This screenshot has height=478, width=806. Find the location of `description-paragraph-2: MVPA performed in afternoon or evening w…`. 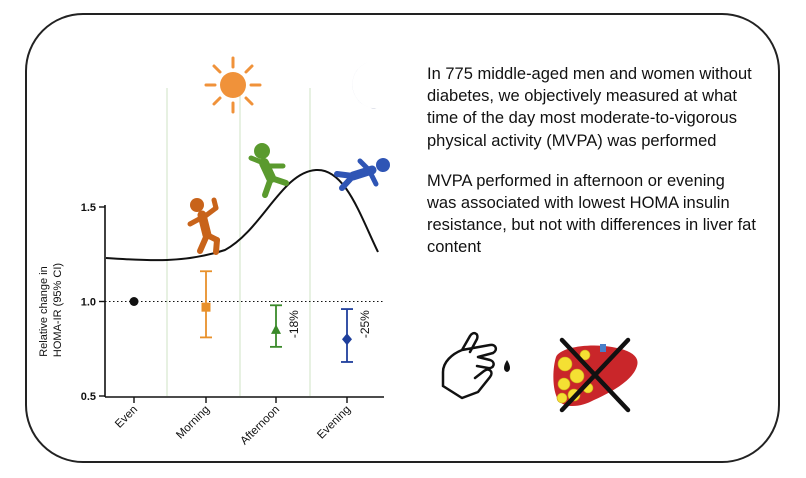

description-paragraph-2: MVPA performed in afternoon or evening w… is located at coordinates (591, 214).